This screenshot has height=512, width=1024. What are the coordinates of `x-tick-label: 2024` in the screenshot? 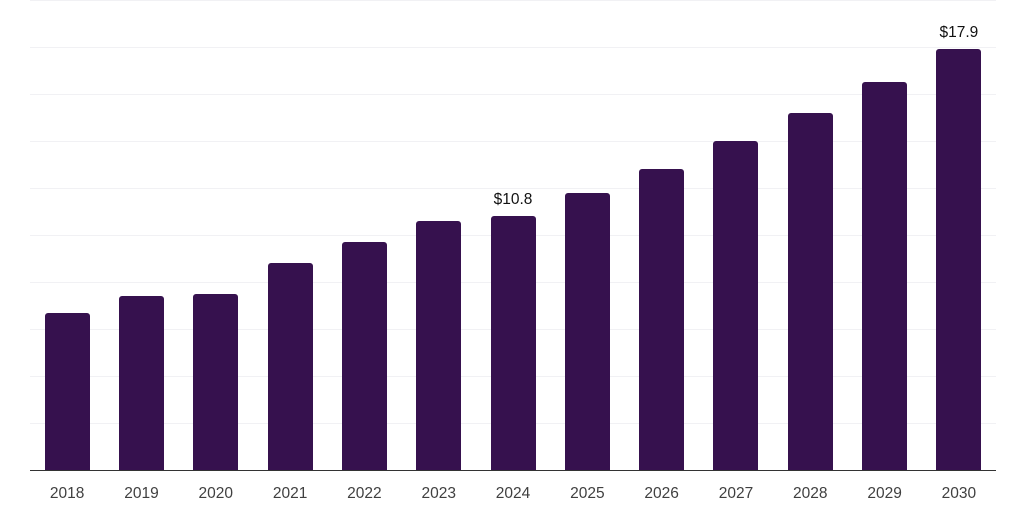 It's located at (513, 493).